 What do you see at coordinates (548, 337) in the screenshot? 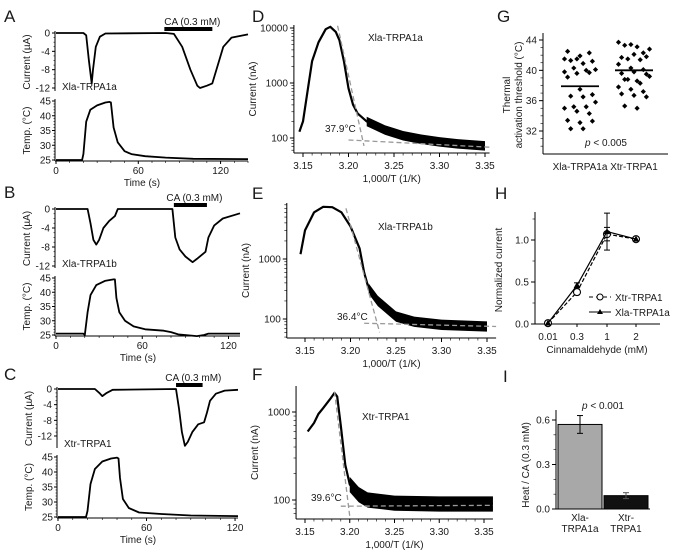
I see `x-tick-label: 0.01` at bounding box center [548, 337].